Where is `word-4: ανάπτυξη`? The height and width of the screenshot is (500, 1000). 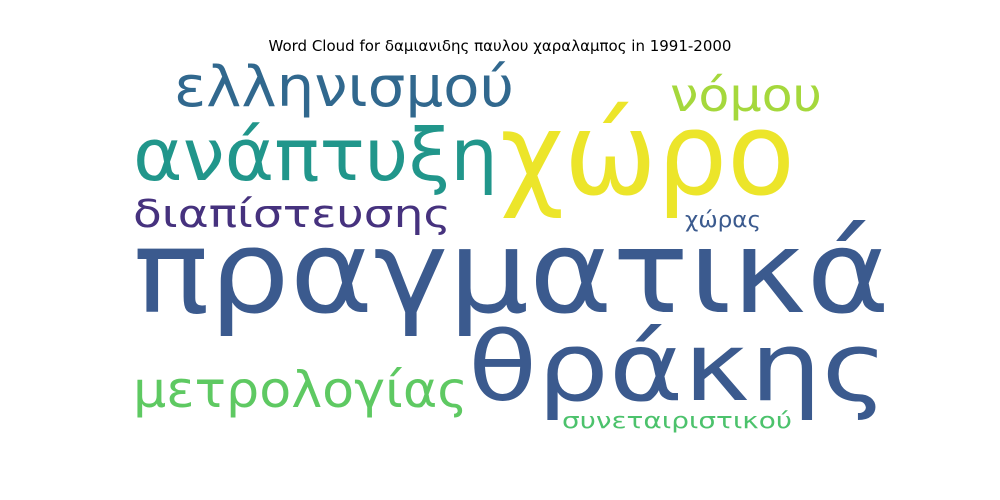
word-4: ανάπτυξη is located at coordinates (315, 155).